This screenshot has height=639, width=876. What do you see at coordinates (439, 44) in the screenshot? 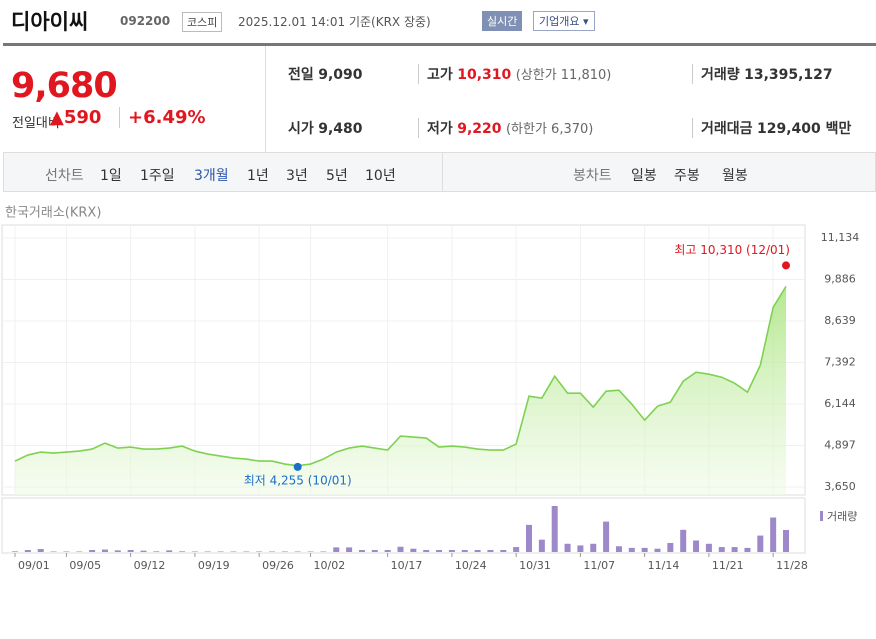
I see `divider` at bounding box center [439, 44].